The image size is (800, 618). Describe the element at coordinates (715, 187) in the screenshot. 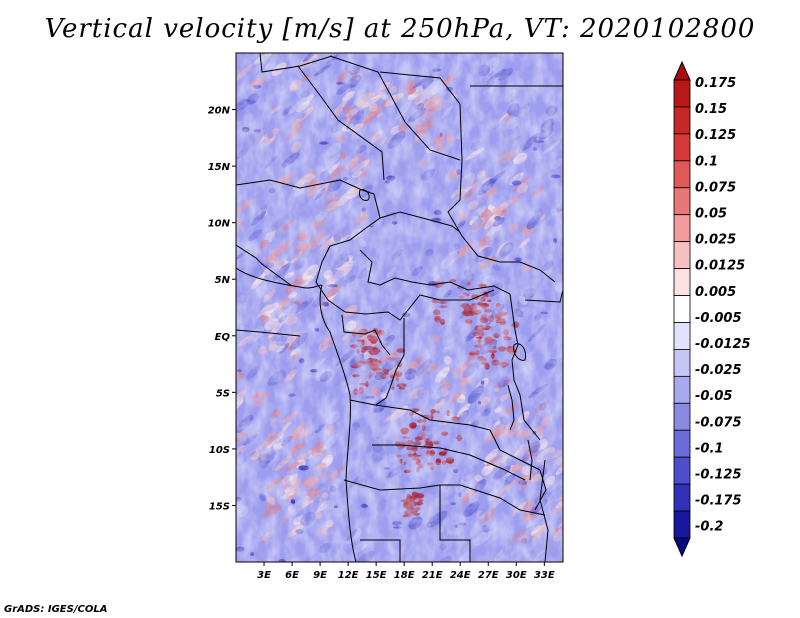

I see `colorbar-label: 0.075` at that location.